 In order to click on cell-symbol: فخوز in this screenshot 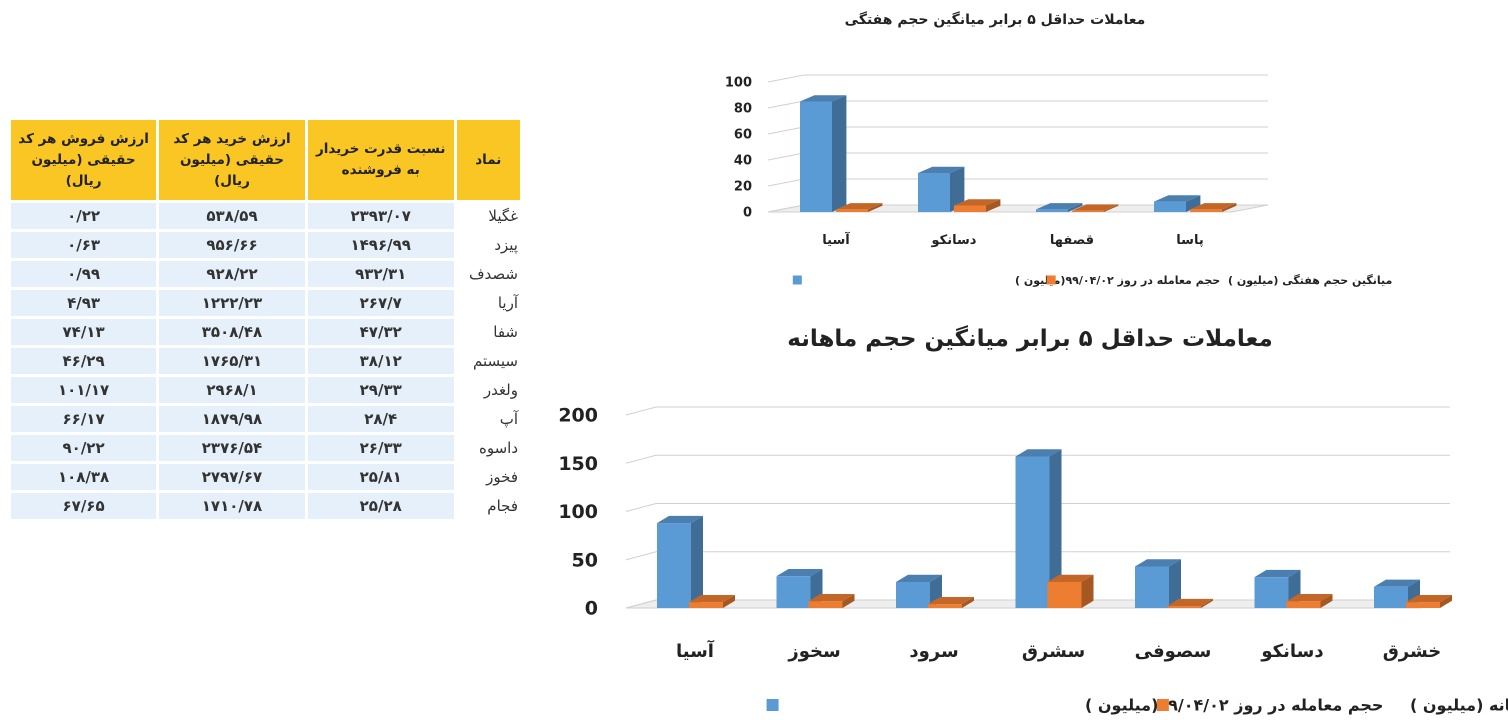, I will do `click(488, 477)`.